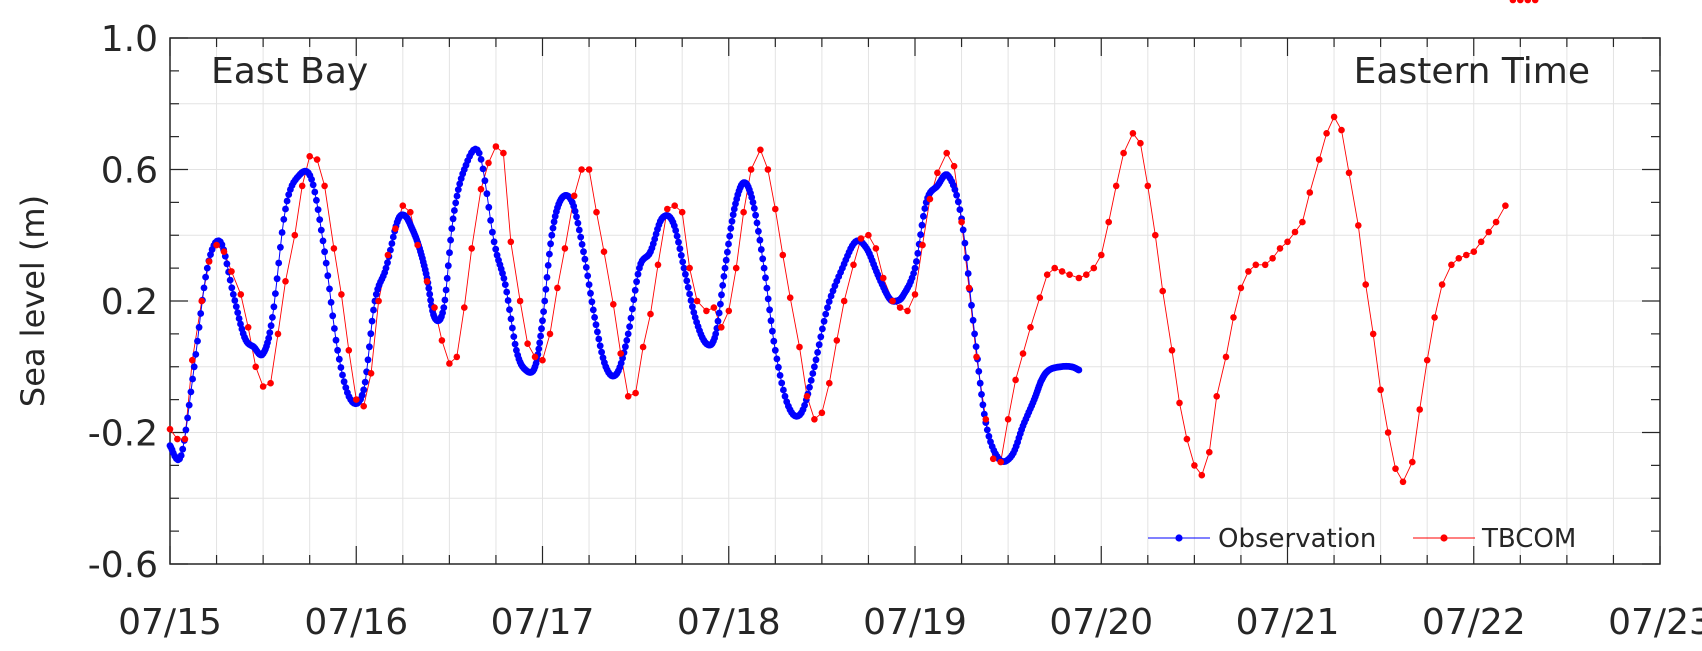 The height and width of the screenshot is (651, 1702). Describe the element at coordinates (356, 622) in the screenshot. I see `x-tick-label: 07/16` at that location.